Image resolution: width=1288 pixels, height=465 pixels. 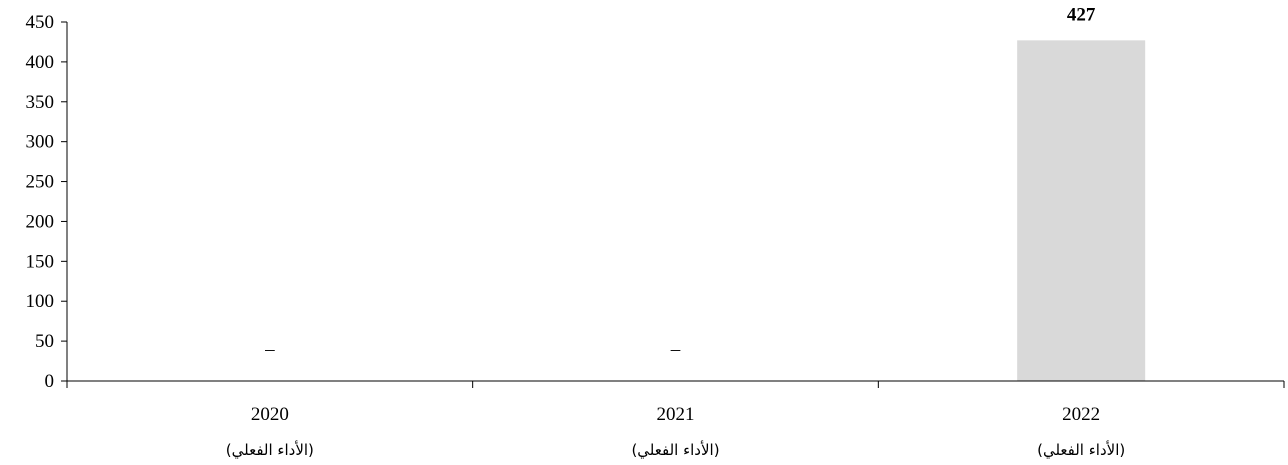 I want to click on x-sublabel-2021: (الأداء الفعلي), so click(x=675, y=450).